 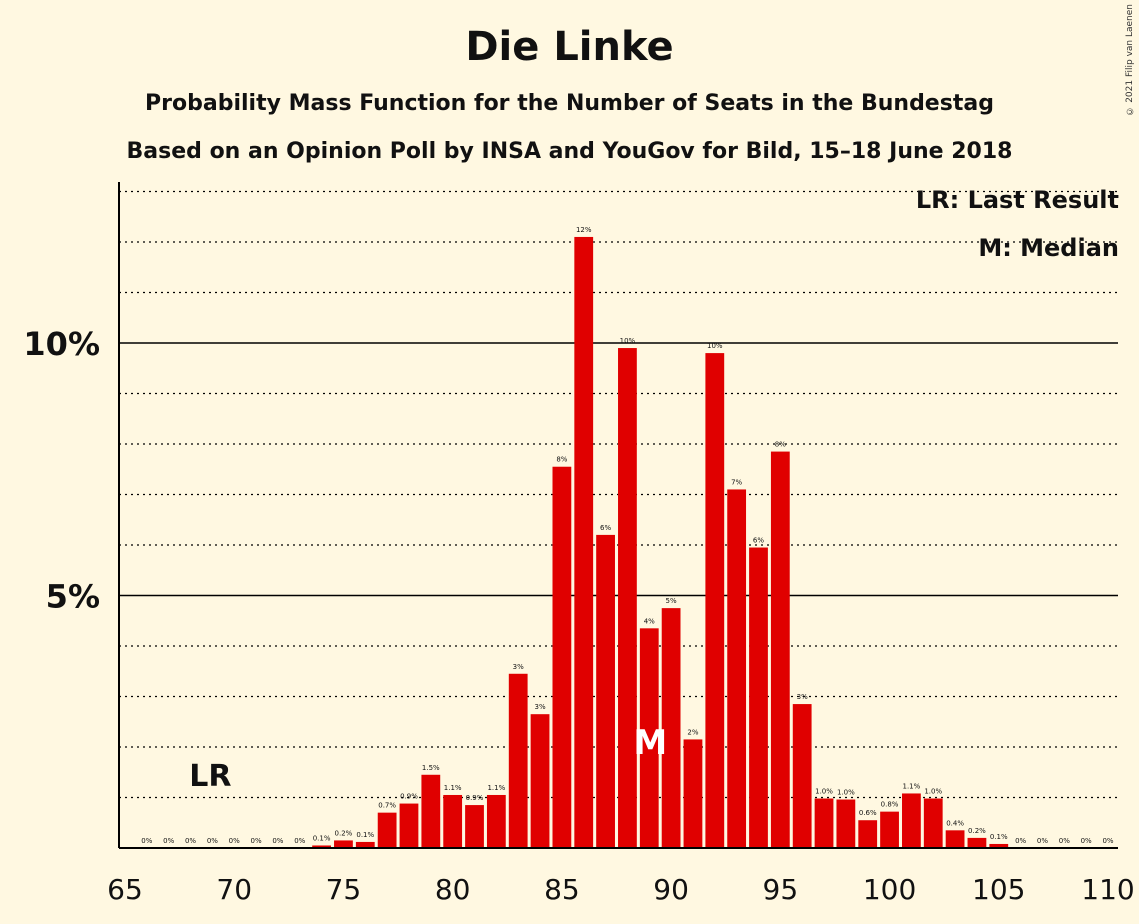 I want to click on bar-value-label: 2%, so click(x=692, y=732).